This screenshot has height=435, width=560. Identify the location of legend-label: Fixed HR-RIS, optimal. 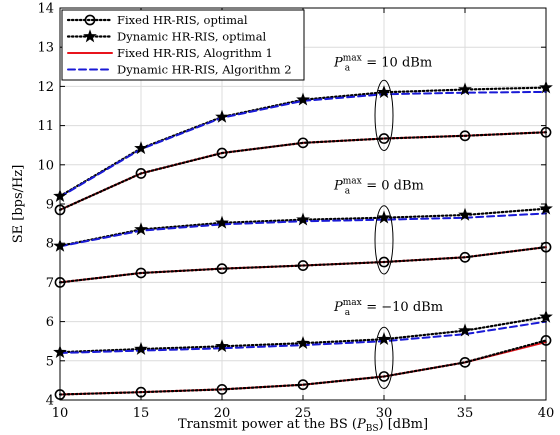
(182, 20).